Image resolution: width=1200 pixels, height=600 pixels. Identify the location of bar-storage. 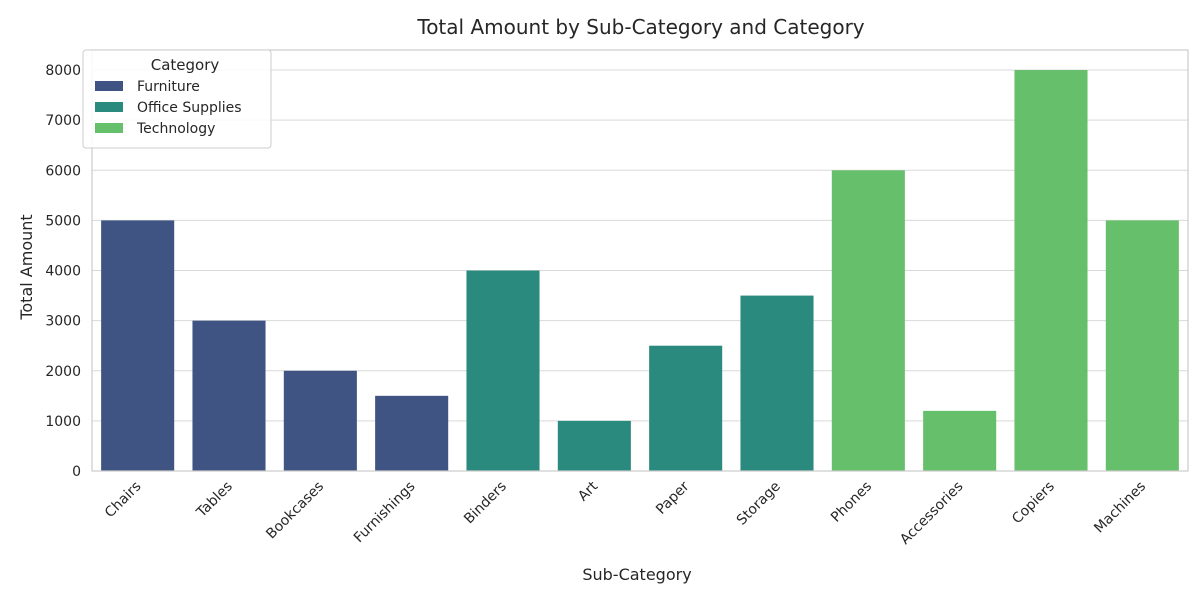
(777, 383).